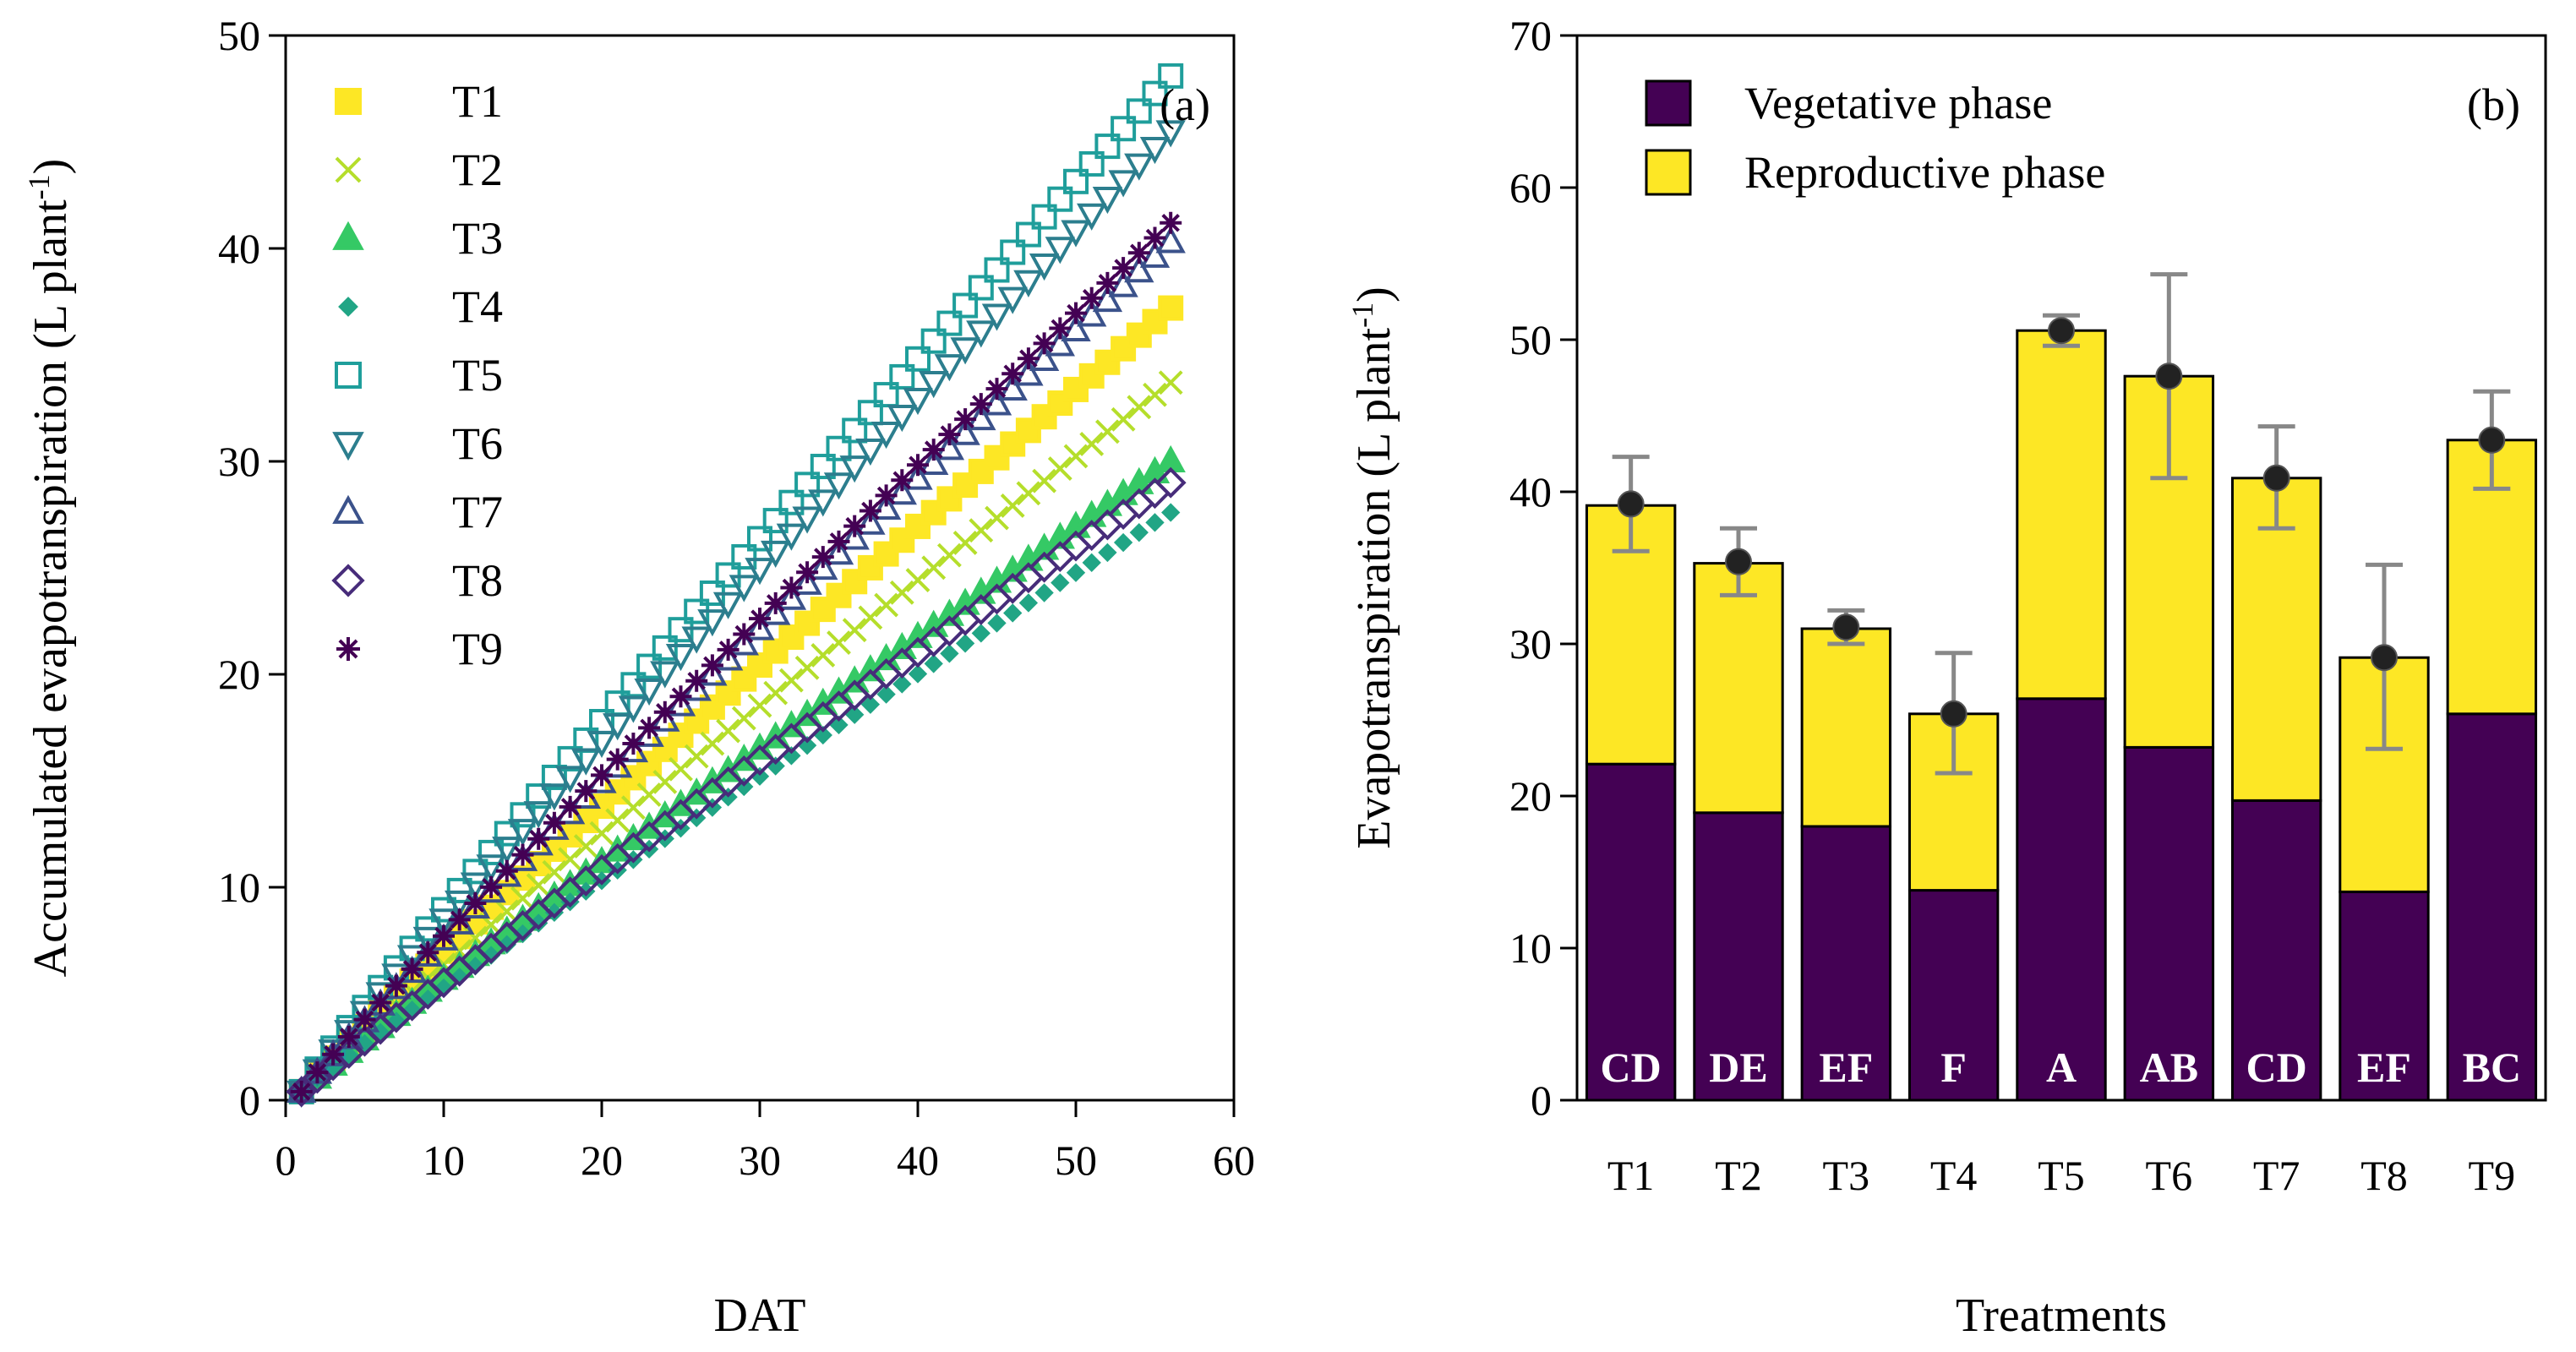  What do you see at coordinates (2384, 1175) in the screenshot?
I see `panel-b-x-tick-label: T8` at bounding box center [2384, 1175].